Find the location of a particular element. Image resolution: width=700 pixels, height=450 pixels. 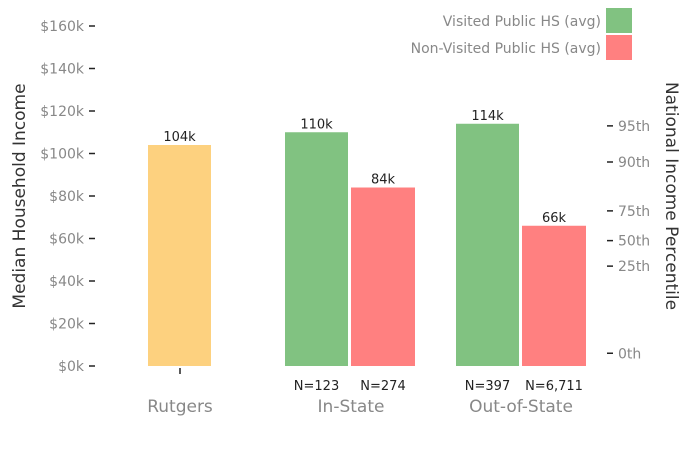

x-category-label: Out-of-State is located at coordinates (521, 407).